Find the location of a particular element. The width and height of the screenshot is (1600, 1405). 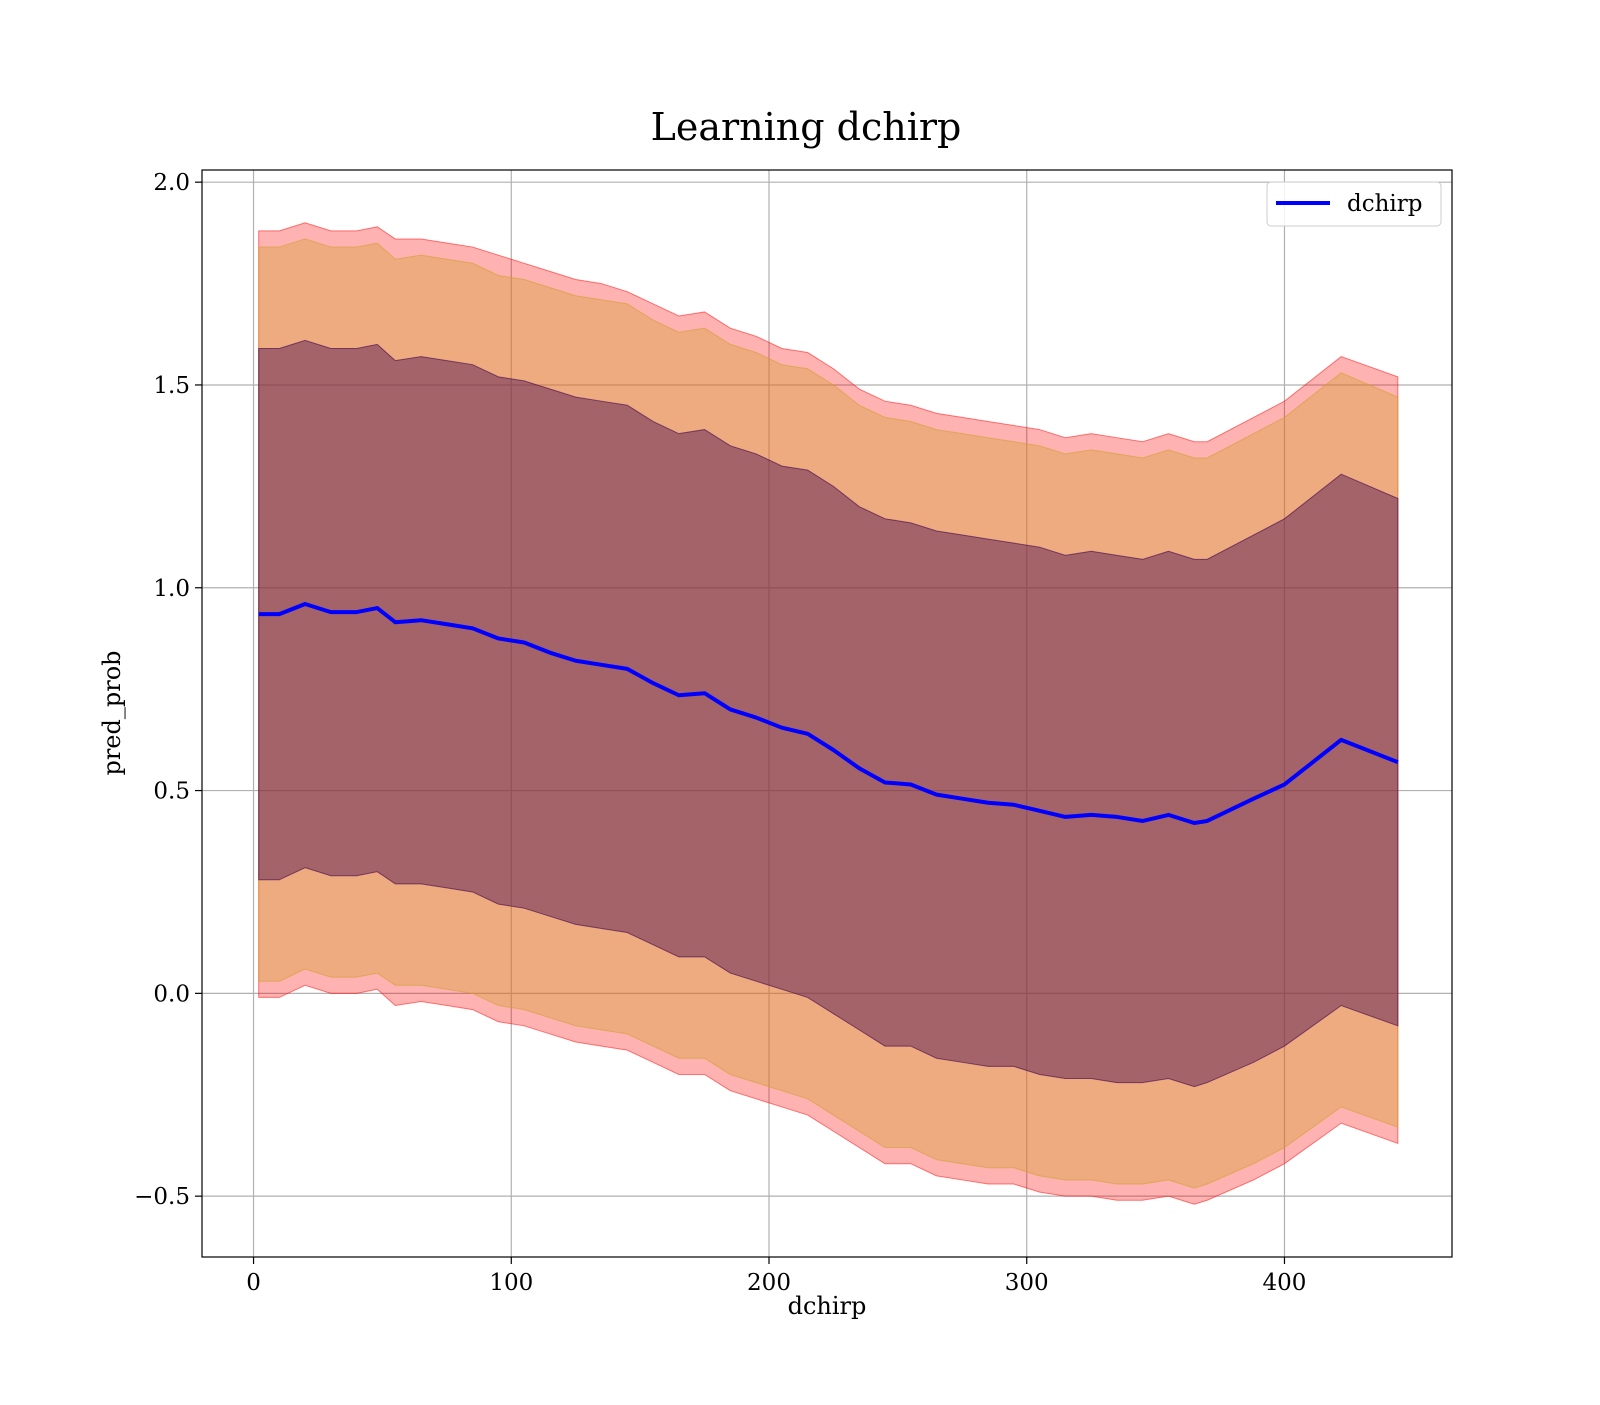

legend-label: dchirp is located at coordinates (1385, 204).